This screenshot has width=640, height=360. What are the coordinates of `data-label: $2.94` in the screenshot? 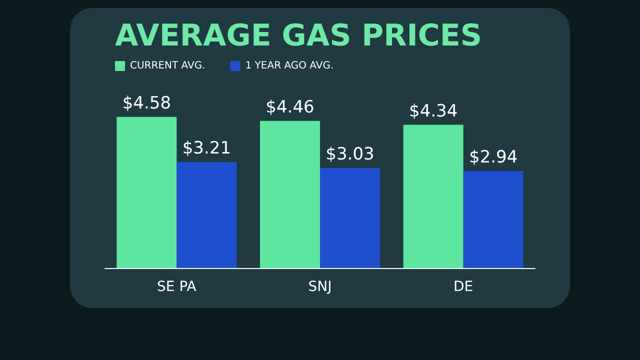 It's located at (493, 157).